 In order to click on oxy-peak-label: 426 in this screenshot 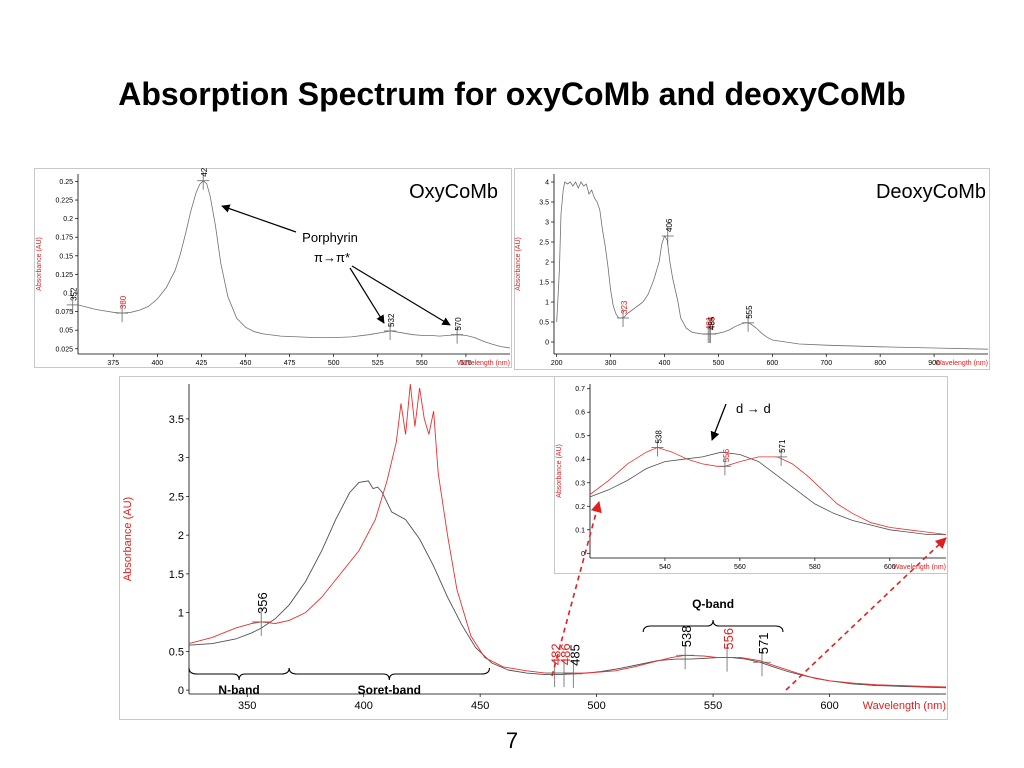, I will do `click(204, 172)`.